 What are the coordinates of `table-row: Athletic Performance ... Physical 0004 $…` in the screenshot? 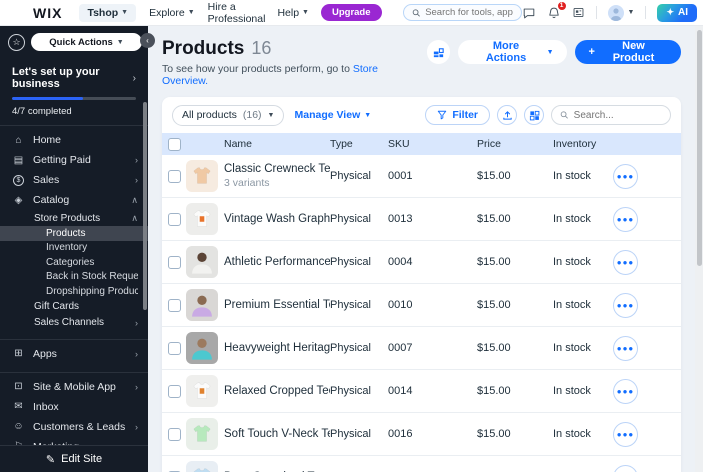 It's located at (421, 262).